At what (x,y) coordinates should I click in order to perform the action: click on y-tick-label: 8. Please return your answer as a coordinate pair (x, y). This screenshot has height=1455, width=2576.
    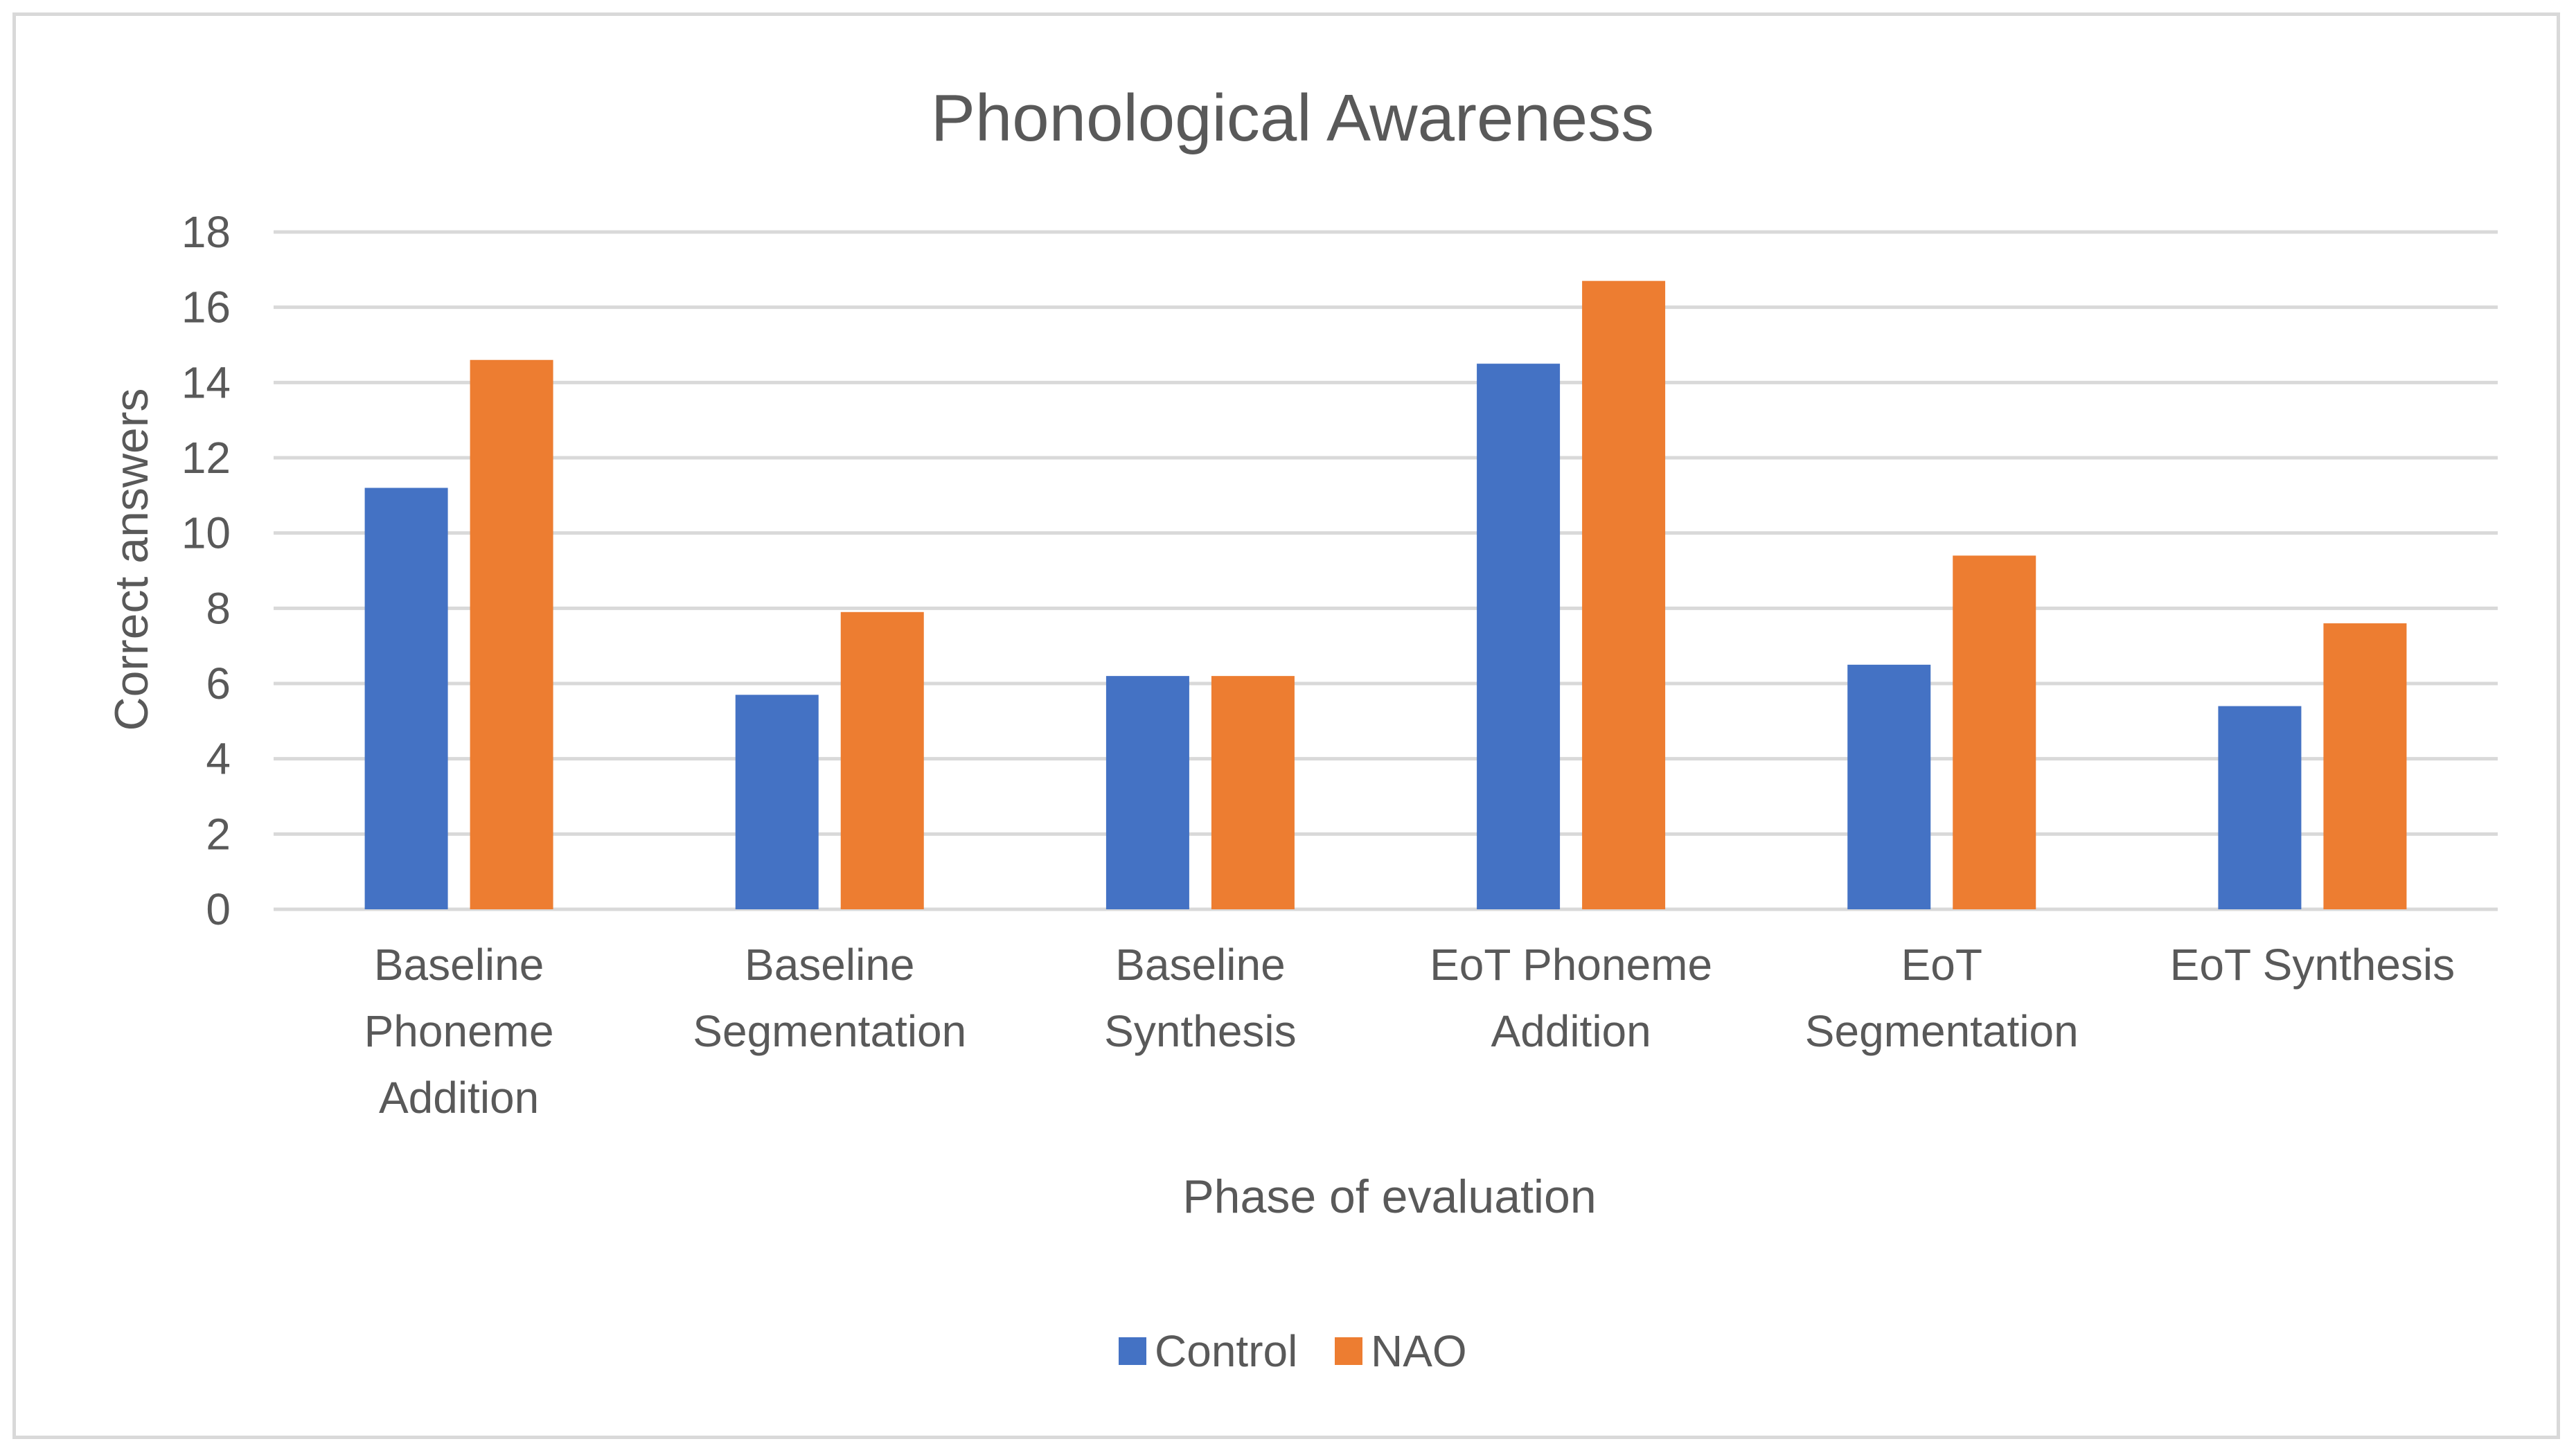
    Looking at the image, I should click on (218, 608).